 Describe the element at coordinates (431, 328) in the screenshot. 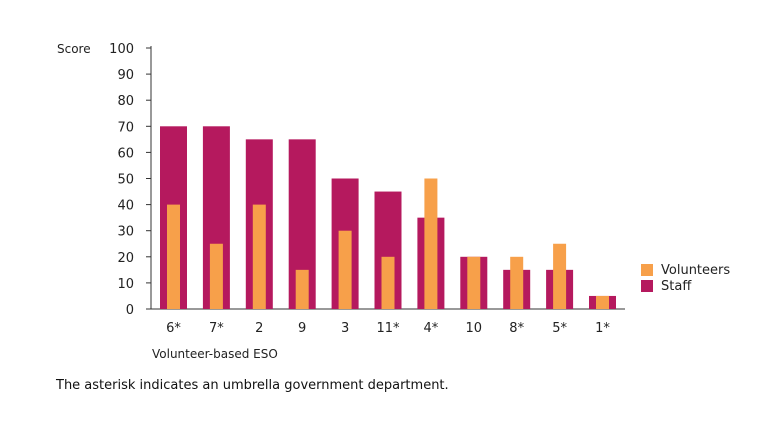

I see `x-tick-label: 4*` at that location.